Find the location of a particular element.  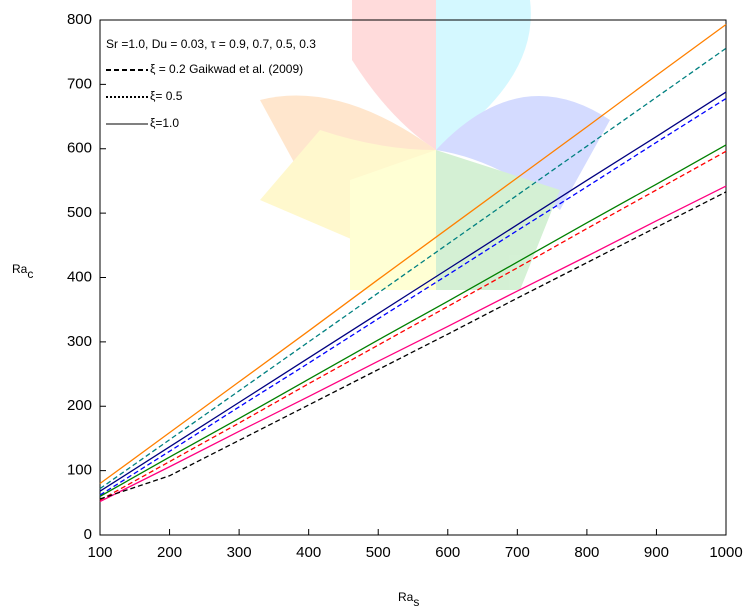

y-label-sub: c is located at coordinates (30, 274).